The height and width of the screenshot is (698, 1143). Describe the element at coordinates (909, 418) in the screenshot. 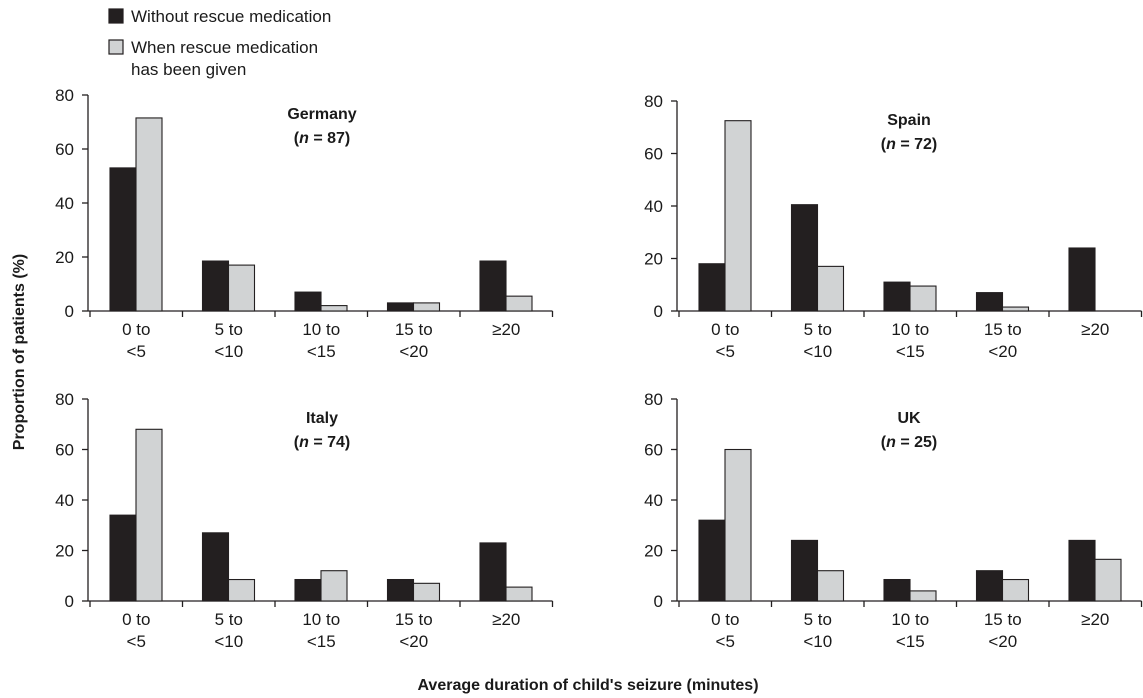

I see `panel-title: UK` at that location.